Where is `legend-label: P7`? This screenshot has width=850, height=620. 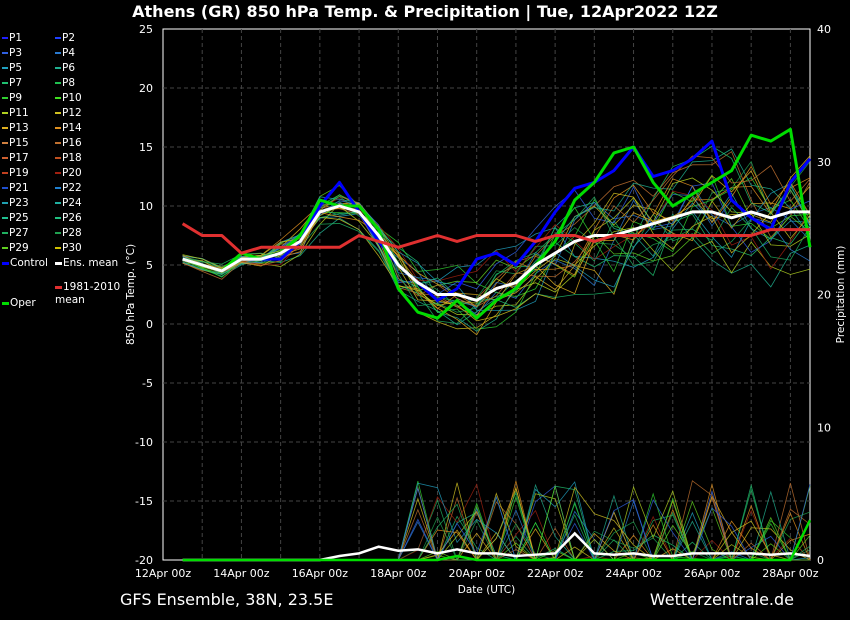
legend-label: P7 is located at coordinates (16, 83).